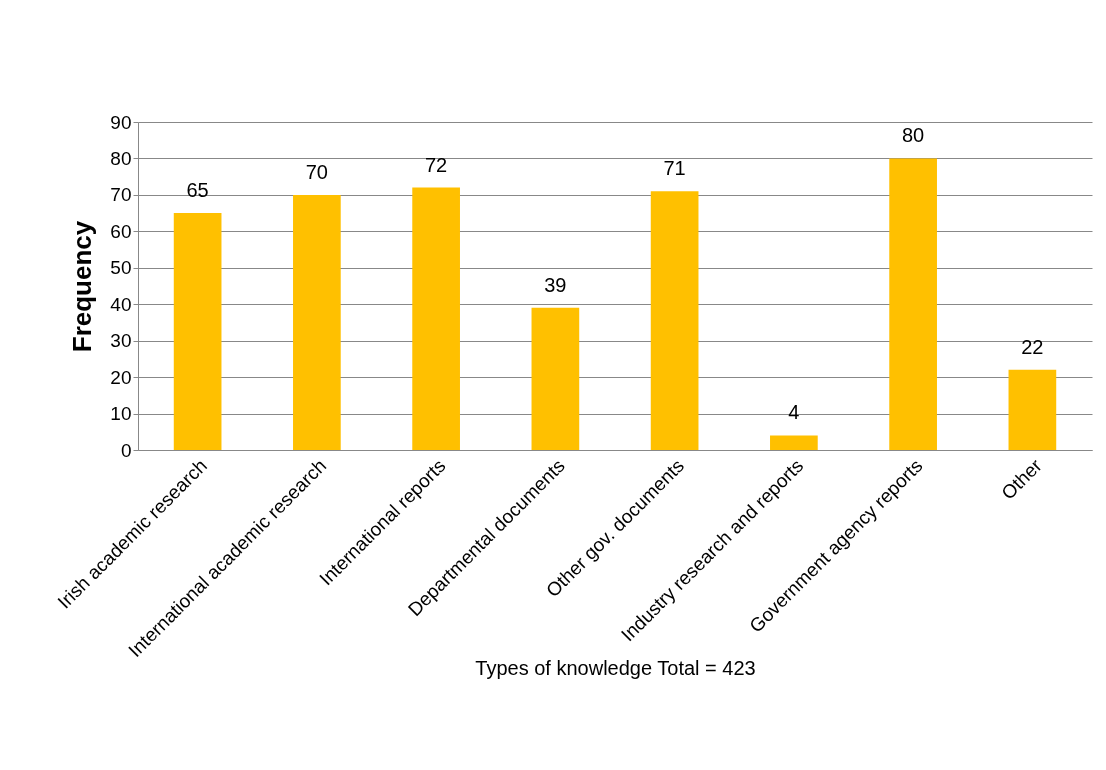 The width and height of the screenshot is (1106, 770). What do you see at coordinates (126, 450) in the screenshot?
I see `y-tick-label: 0` at bounding box center [126, 450].